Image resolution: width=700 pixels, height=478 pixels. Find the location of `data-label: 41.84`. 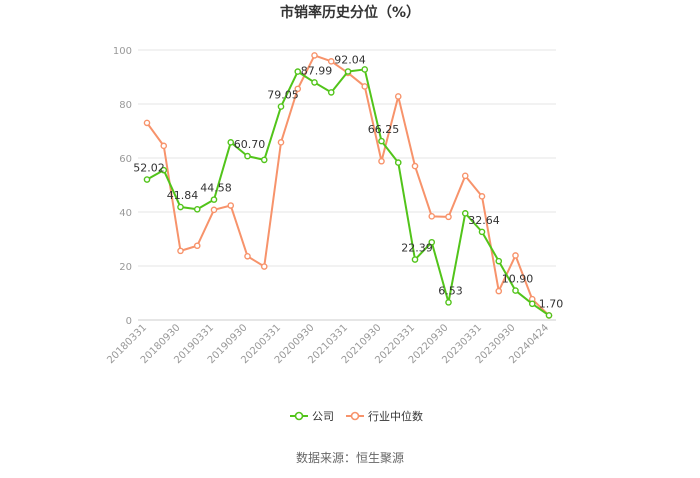

data-label: 41.84 is located at coordinates (183, 195).